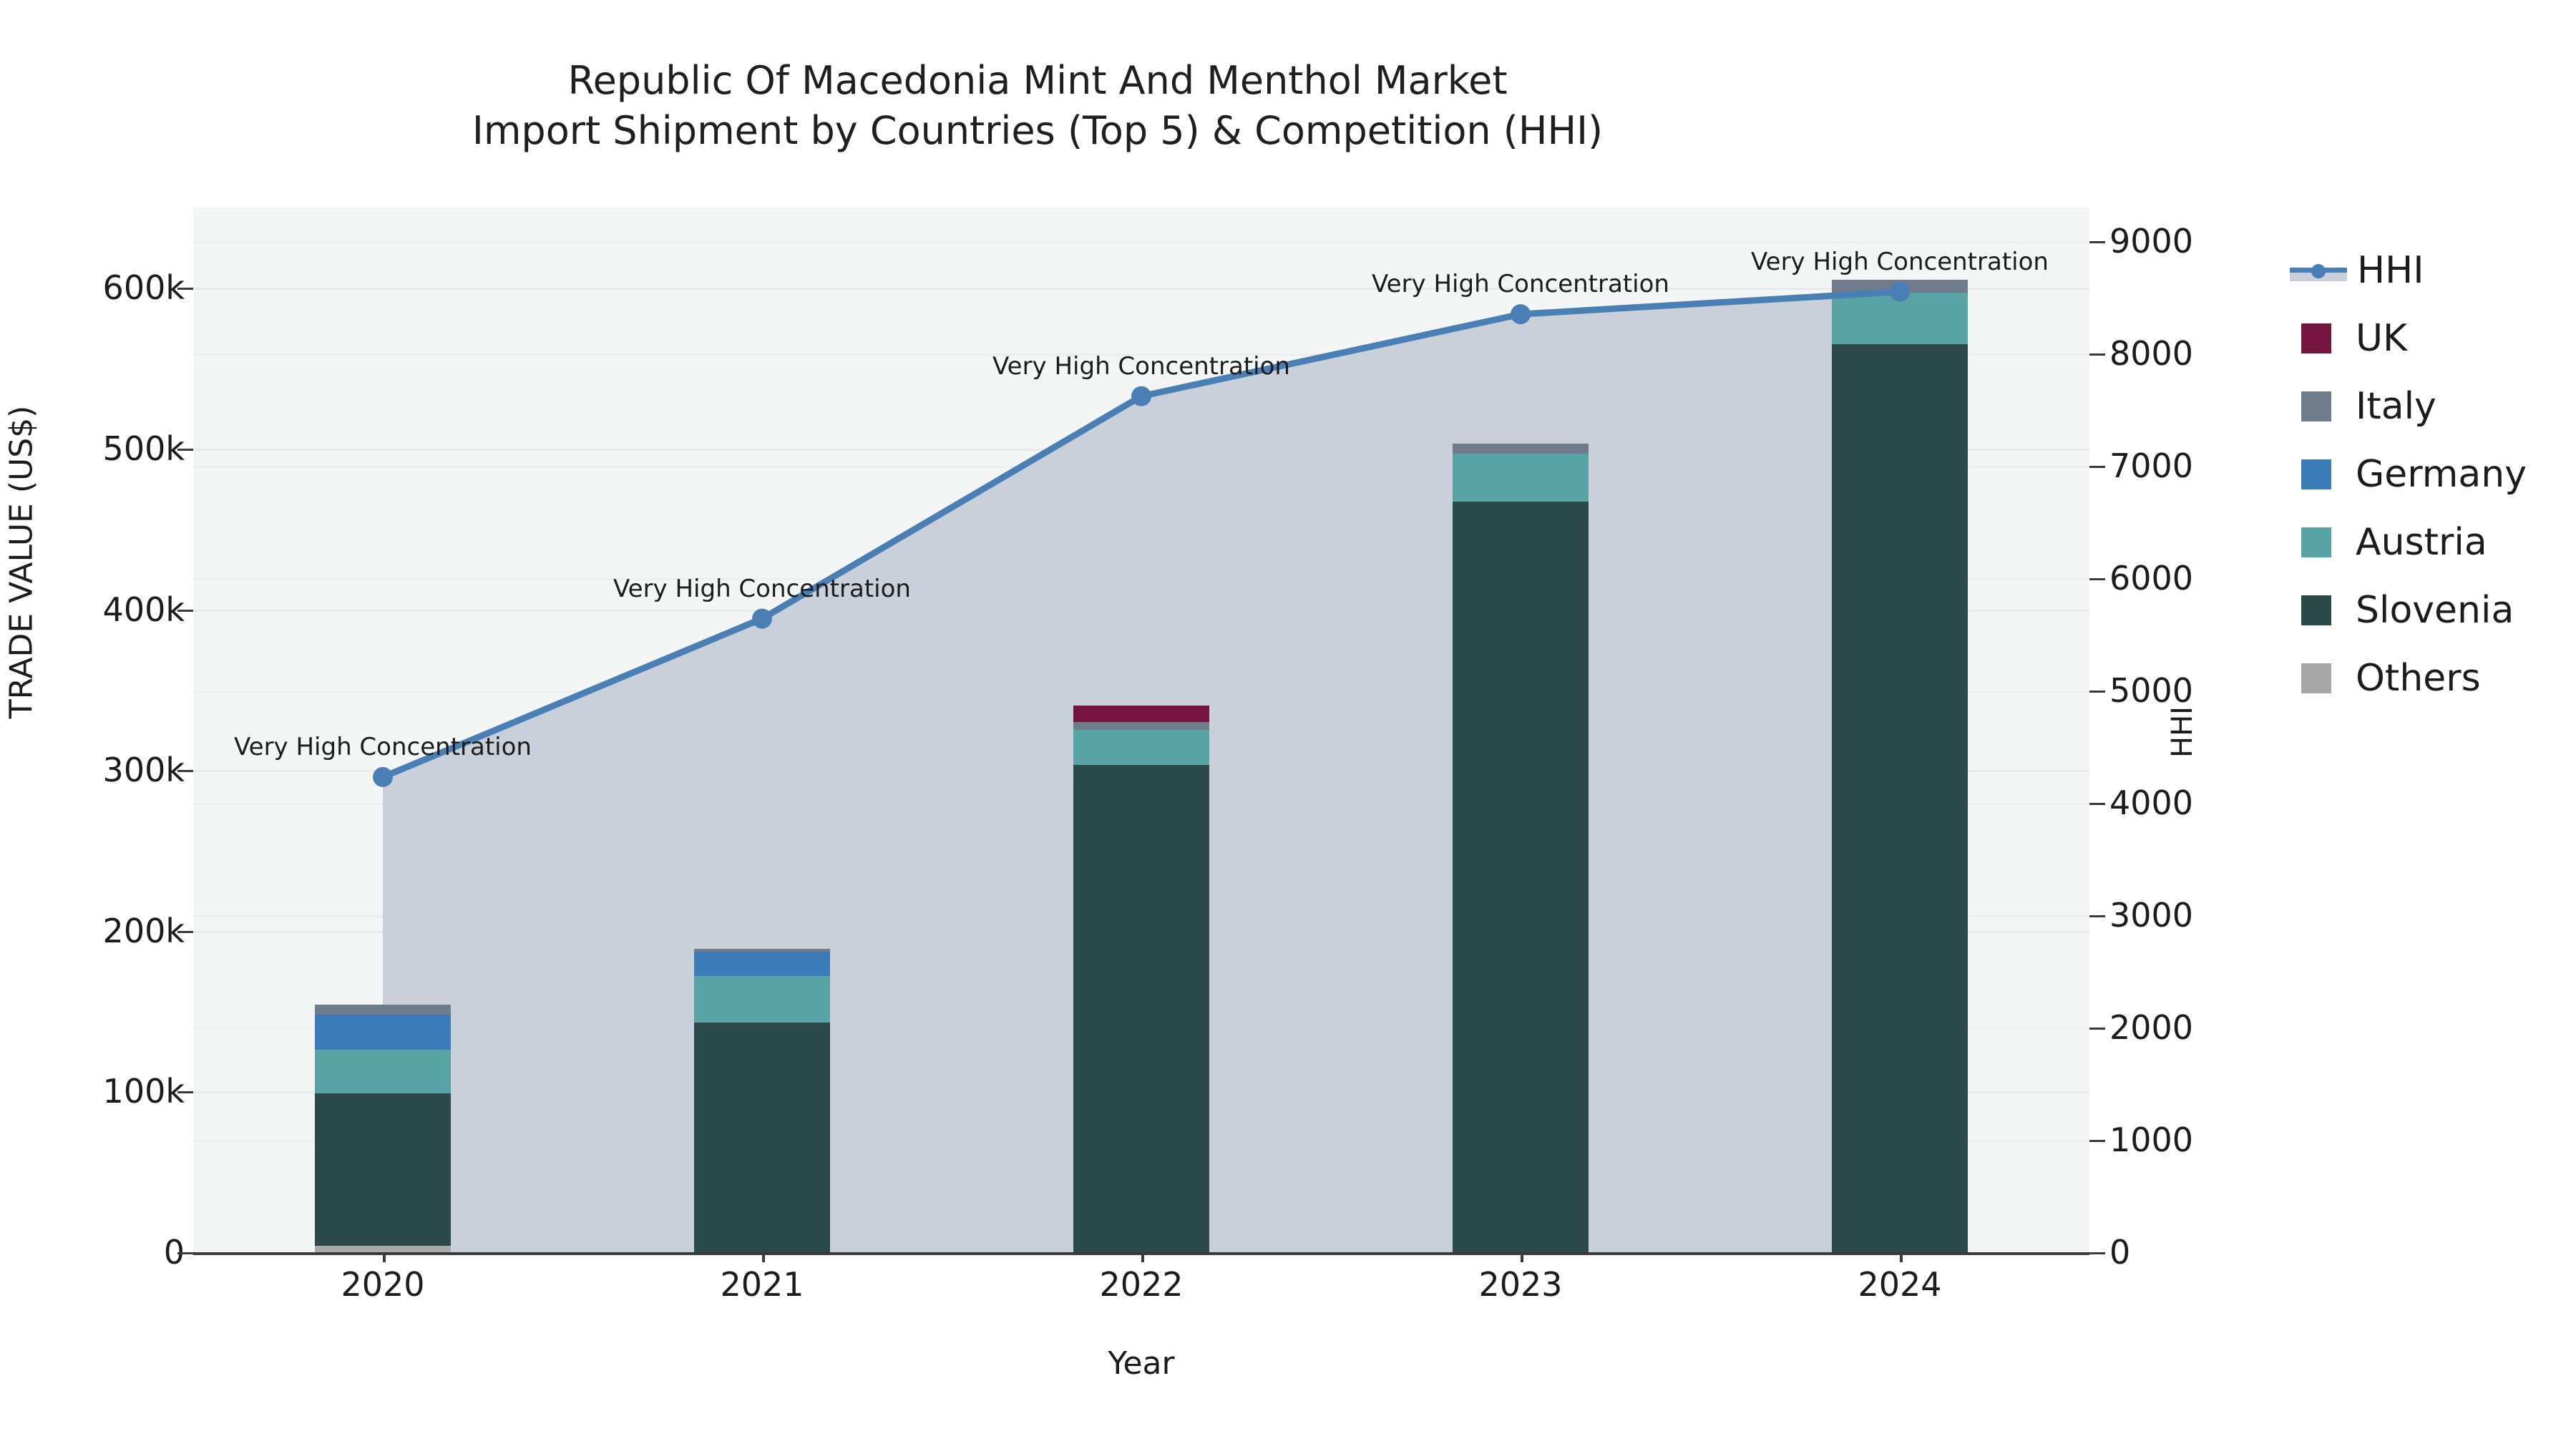 This screenshot has height=1449, width=2576. What do you see at coordinates (2396, 406) in the screenshot?
I see `legend-label: Italy` at bounding box center [2396, 406].